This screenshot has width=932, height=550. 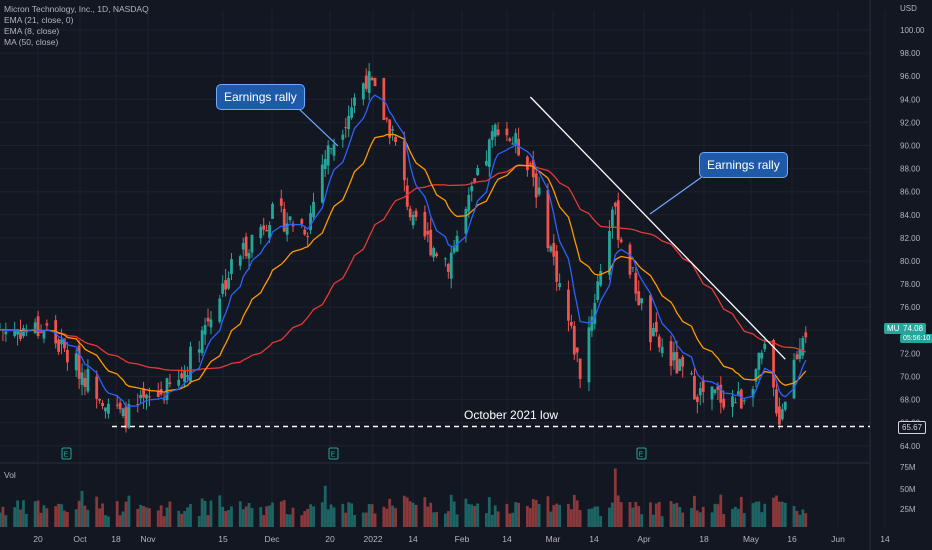 I want to click on y-tick-label: 80.00, so click(x=910, y=261).